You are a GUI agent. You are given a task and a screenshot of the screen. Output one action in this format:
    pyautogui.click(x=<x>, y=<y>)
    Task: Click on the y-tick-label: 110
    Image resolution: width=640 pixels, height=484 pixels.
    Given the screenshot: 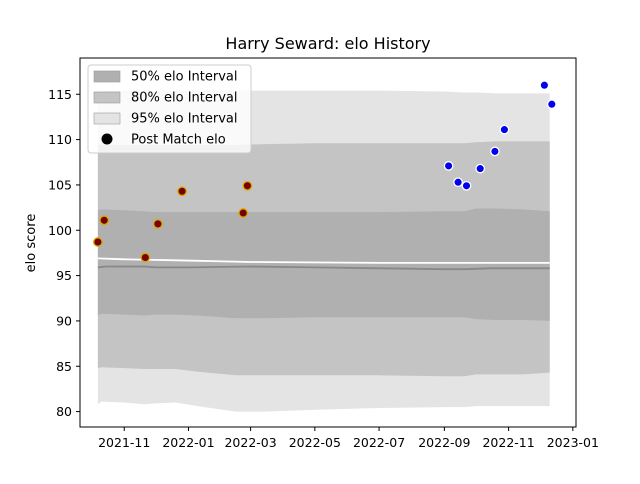 What is the action you would take?
    pyautogui.click(x=60, y=139)
    